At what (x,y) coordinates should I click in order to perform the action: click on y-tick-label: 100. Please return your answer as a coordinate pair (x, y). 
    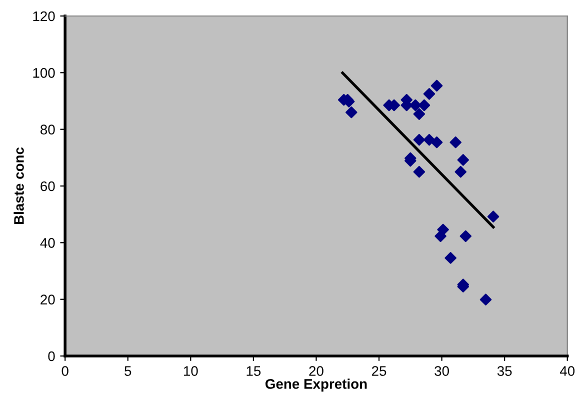
    Looking at the image, I should click on (44, 73).